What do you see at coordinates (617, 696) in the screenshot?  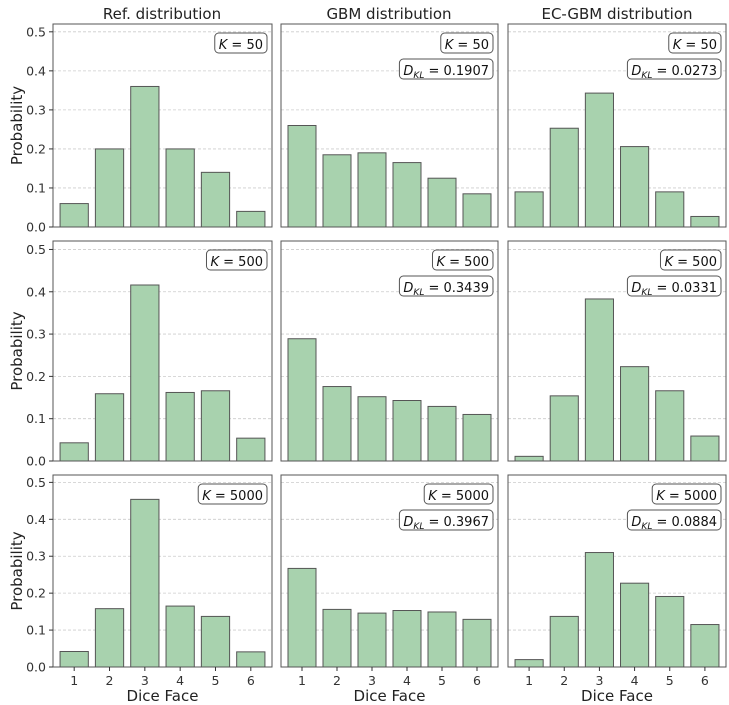 I see `x-axis-label: Dice Face` at bounding box center [617, 696].